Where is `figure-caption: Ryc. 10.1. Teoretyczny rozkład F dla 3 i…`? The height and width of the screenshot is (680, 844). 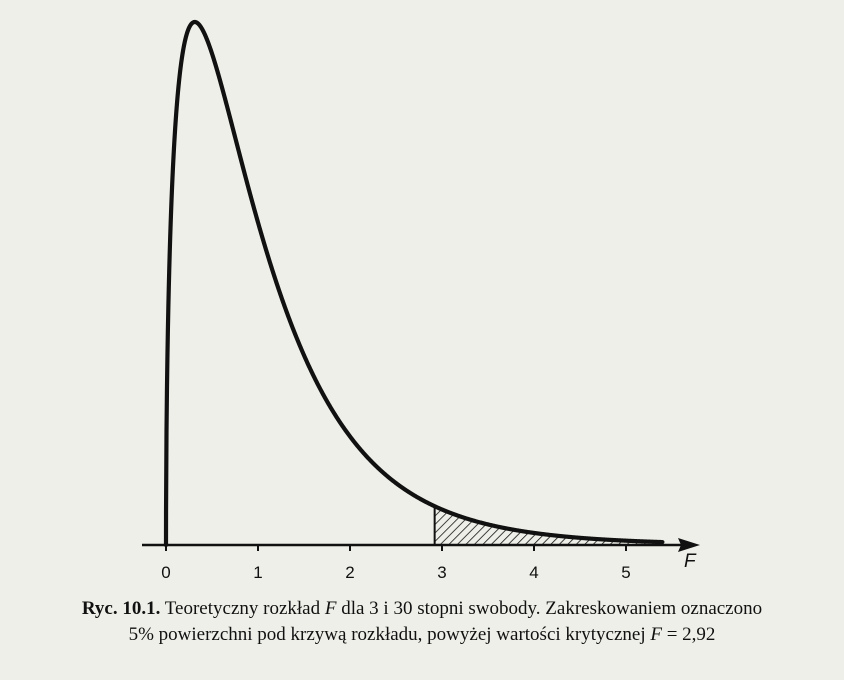 figure-caption: Ryc. 10.1. Teoretyczny rozkład F dla 3 i… is located at coordinates (422, 622).